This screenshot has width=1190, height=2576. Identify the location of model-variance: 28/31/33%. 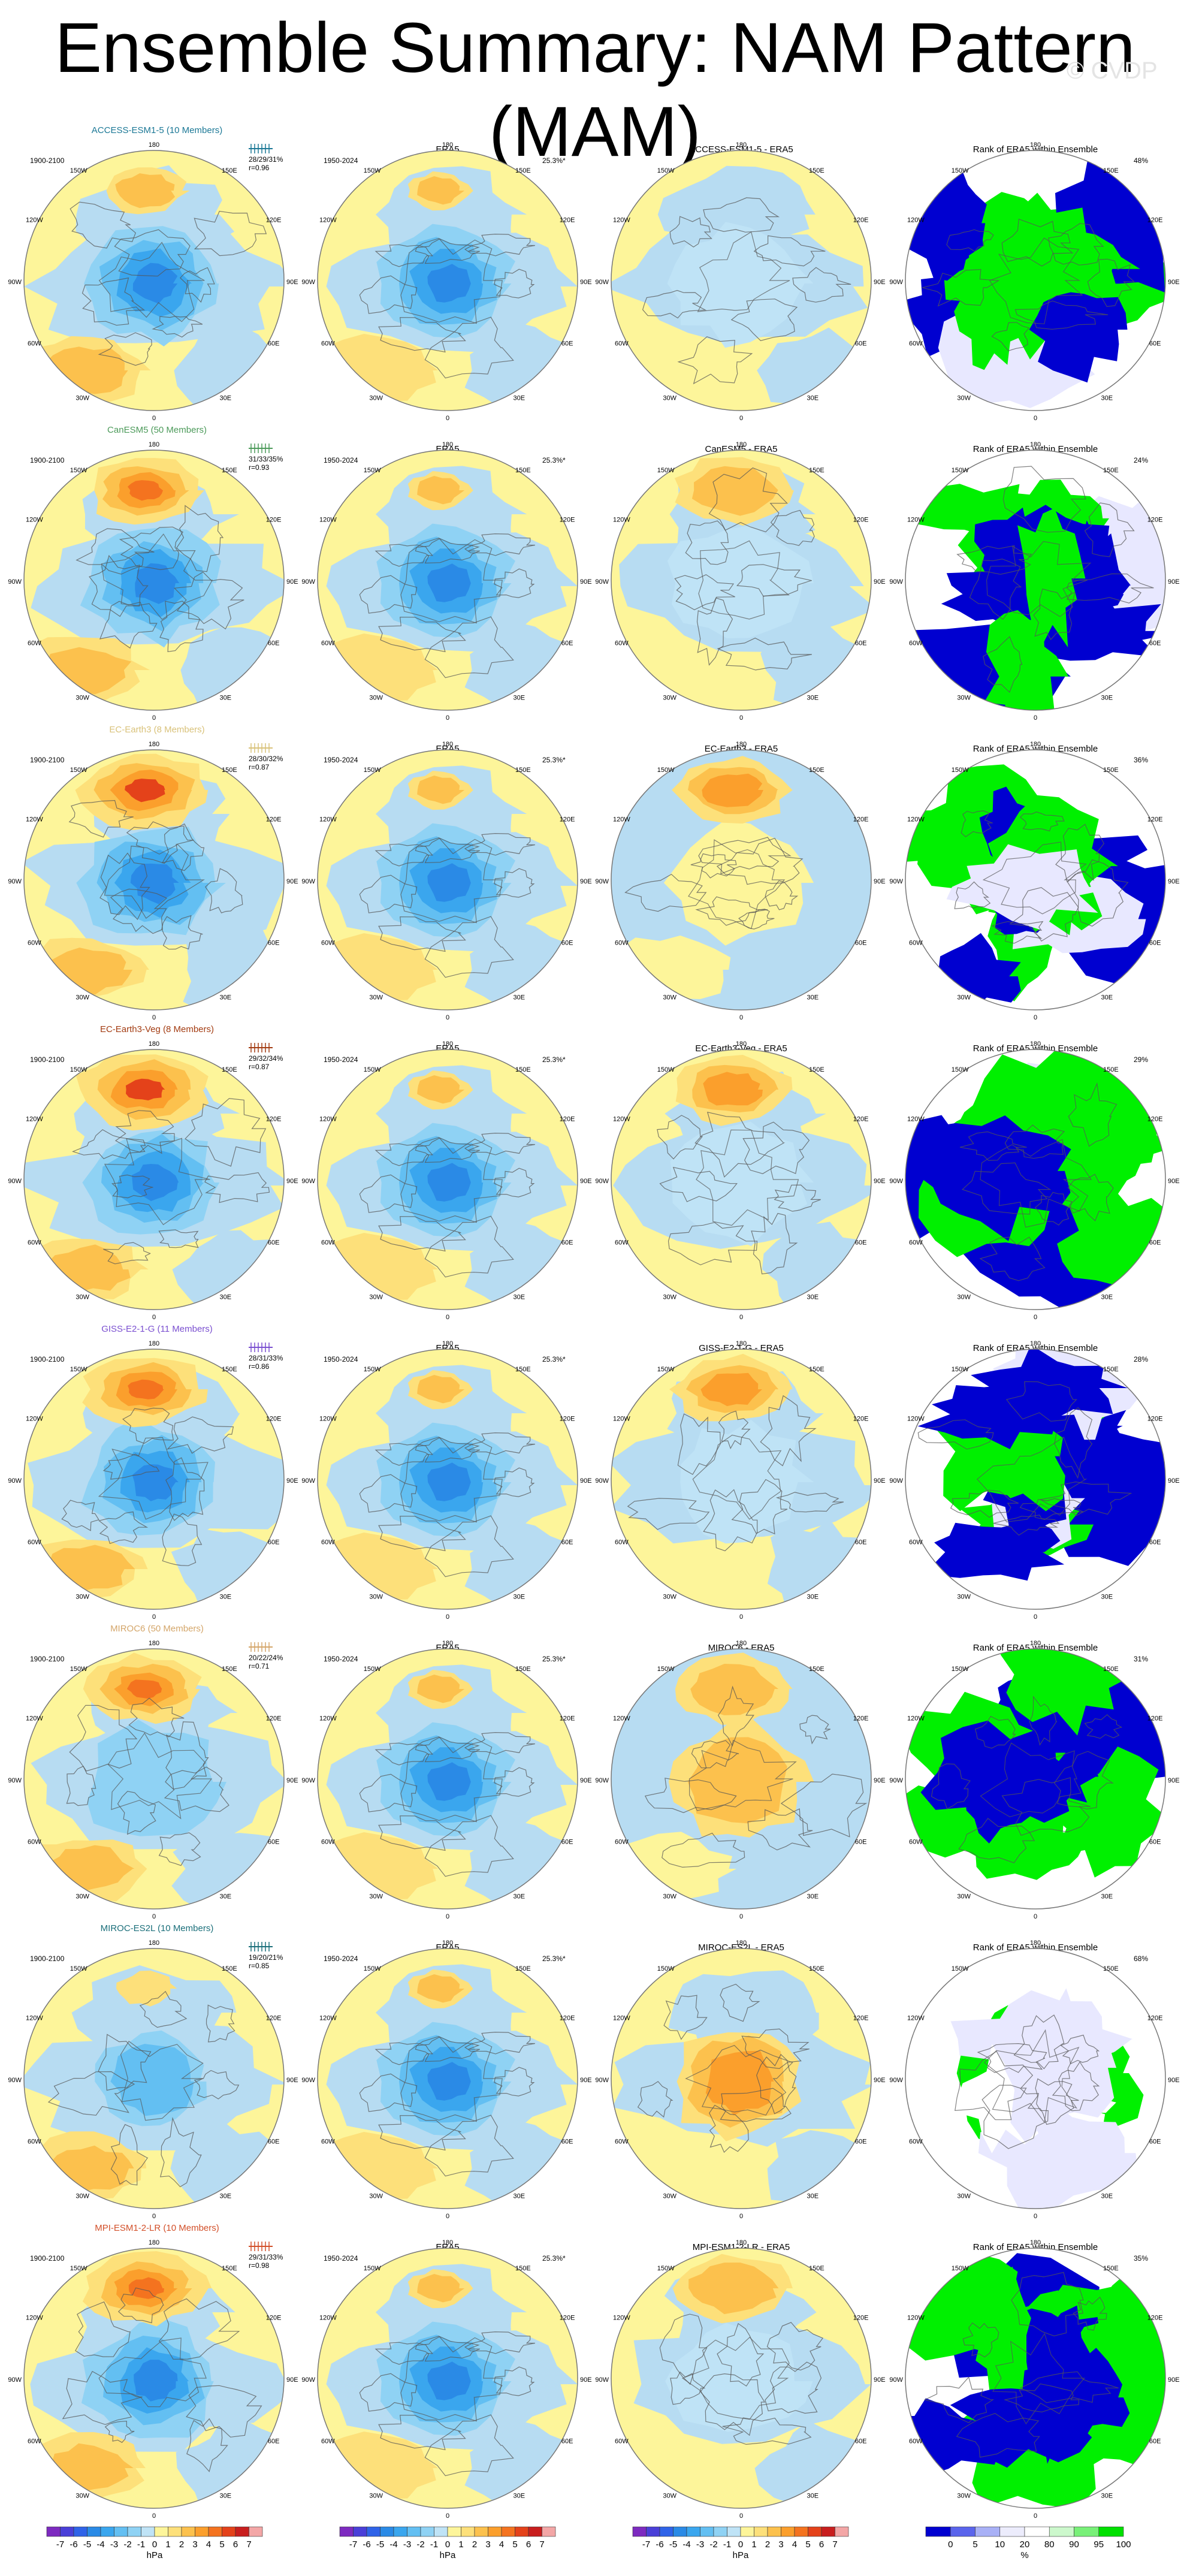
(266, 1358).